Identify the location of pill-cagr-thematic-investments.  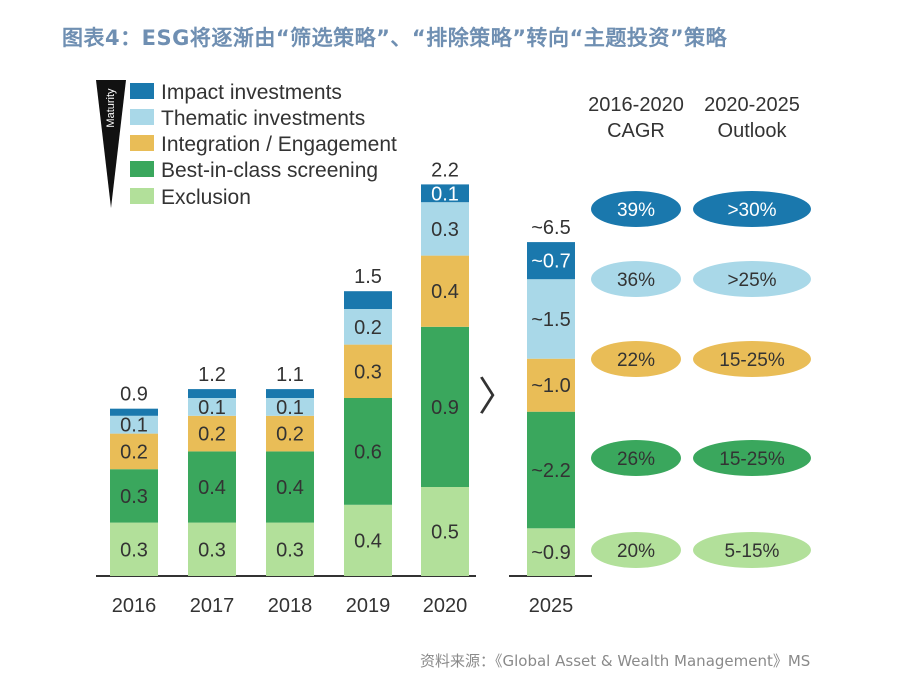
(636, 279).